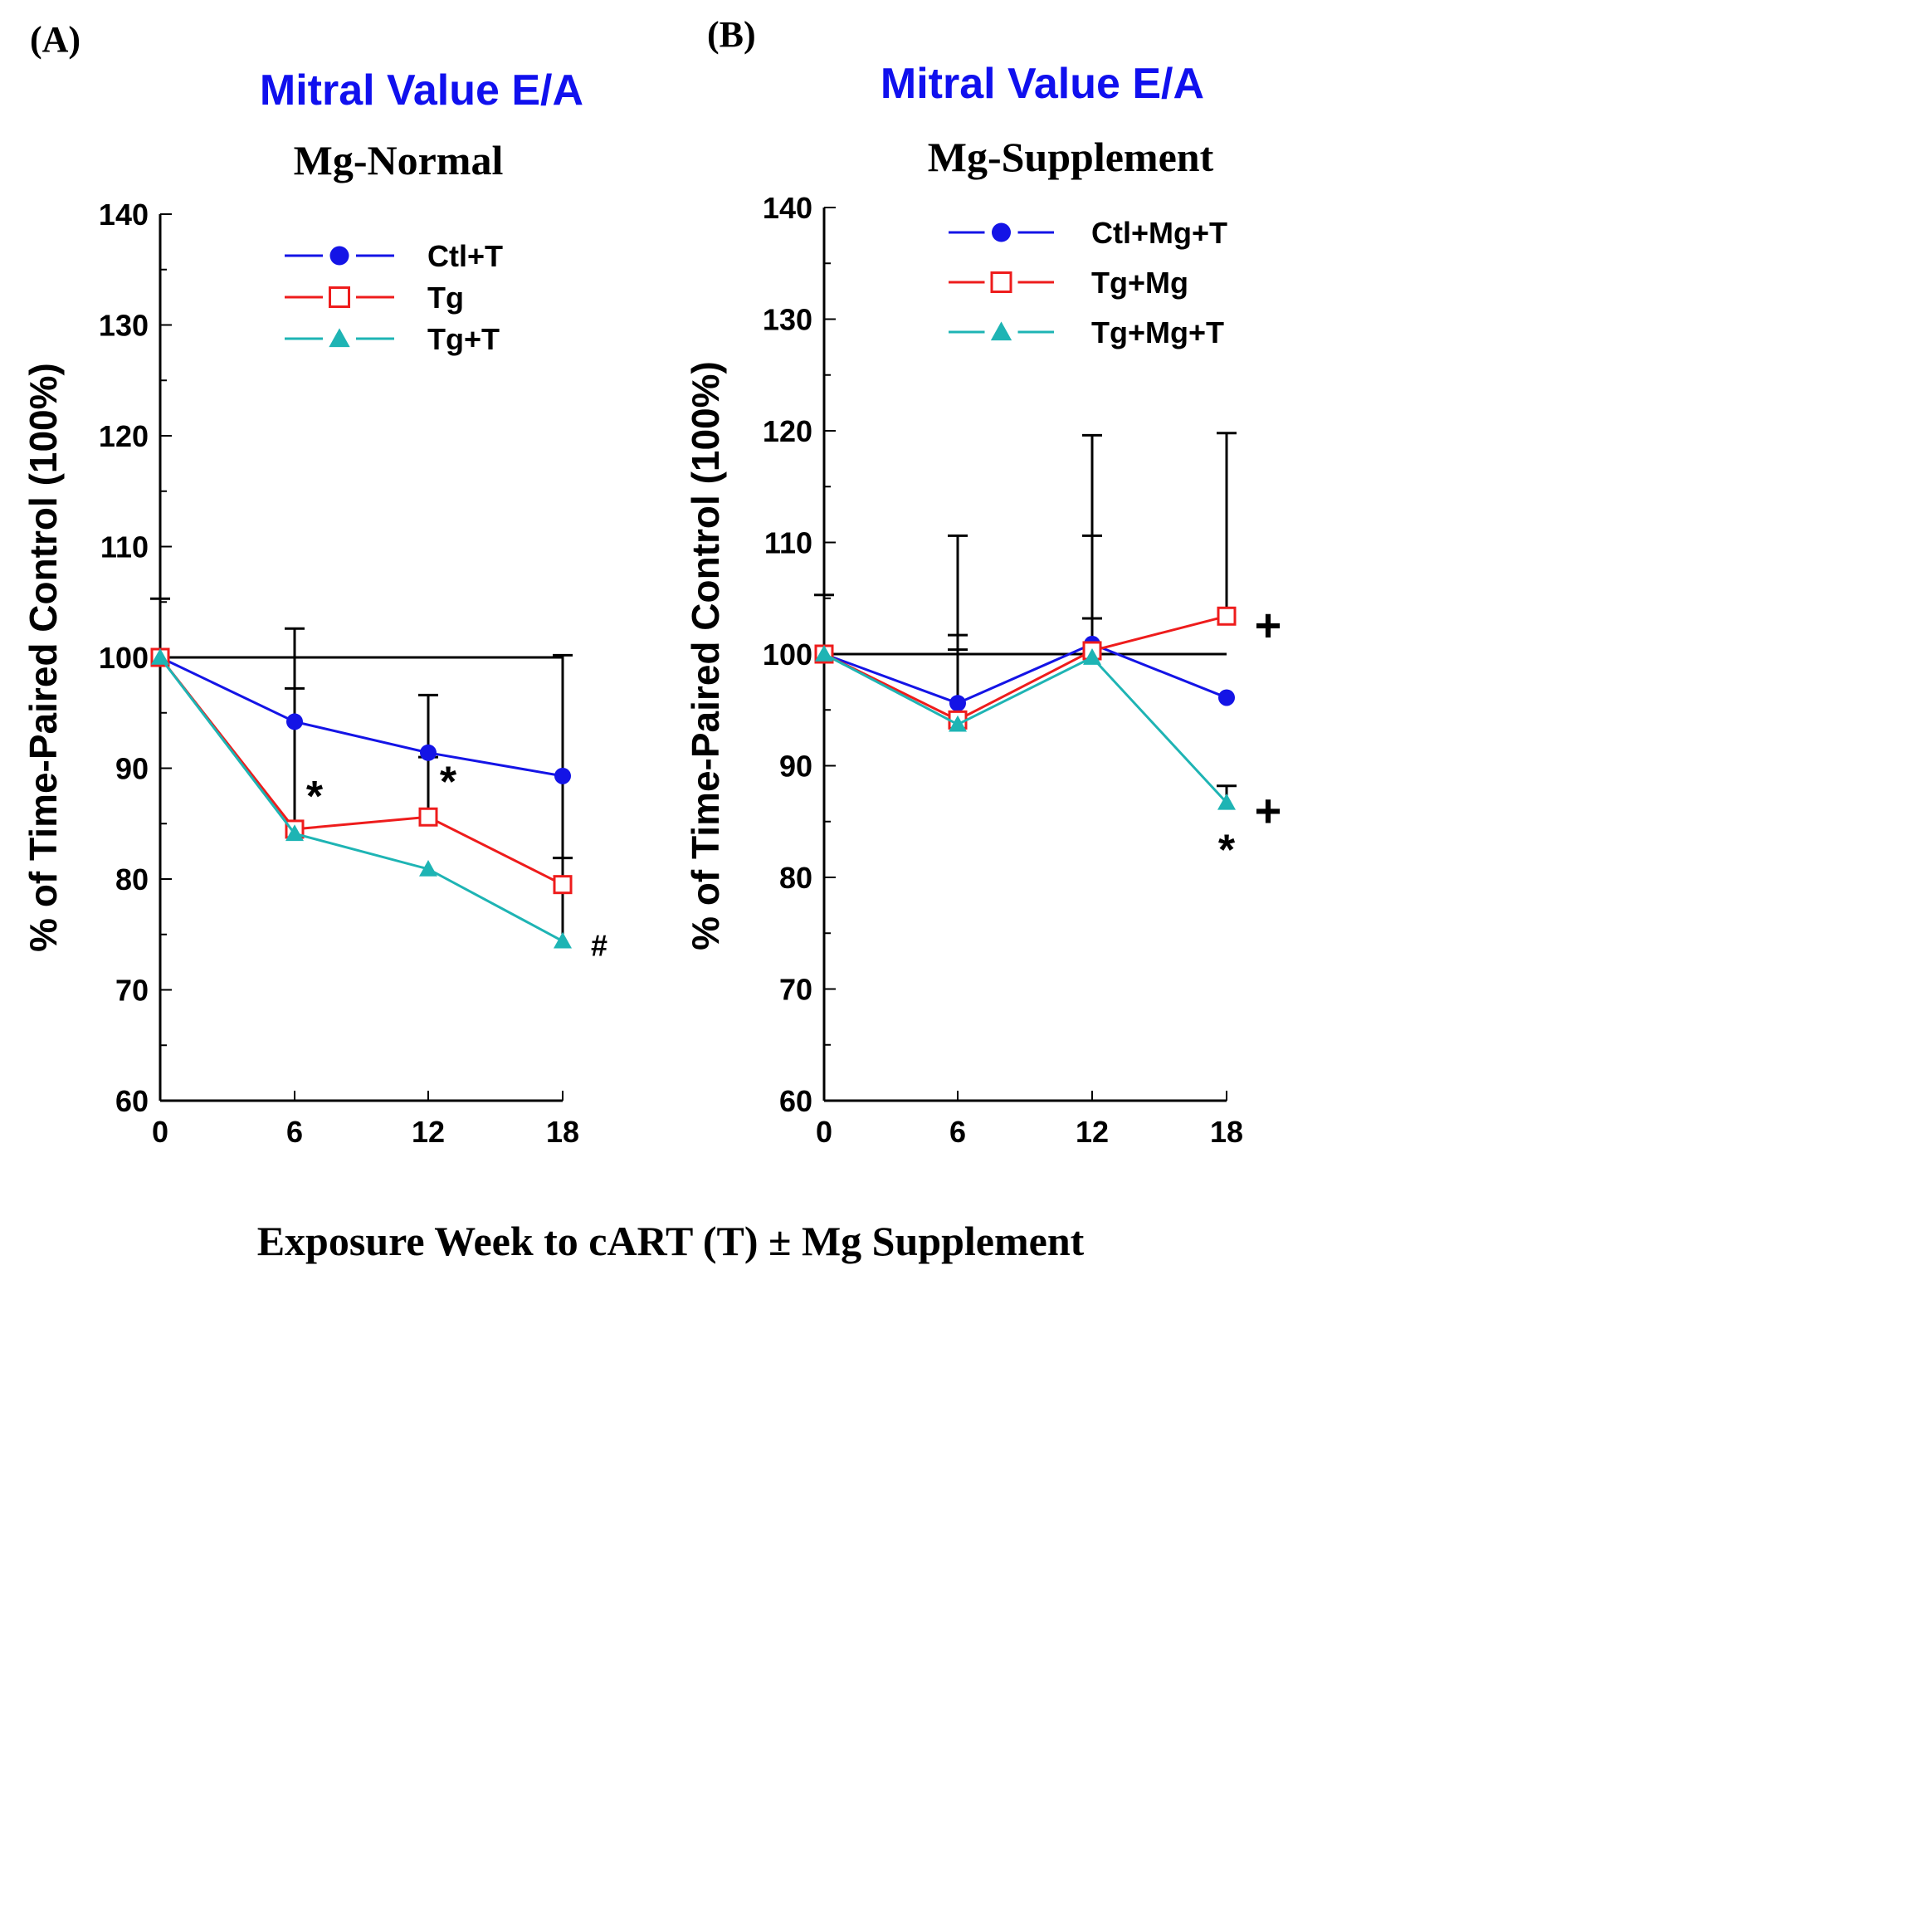 This screenshot has width=1932, height=1905. I want to click on panel-a-label: (A), so click(55, 40).